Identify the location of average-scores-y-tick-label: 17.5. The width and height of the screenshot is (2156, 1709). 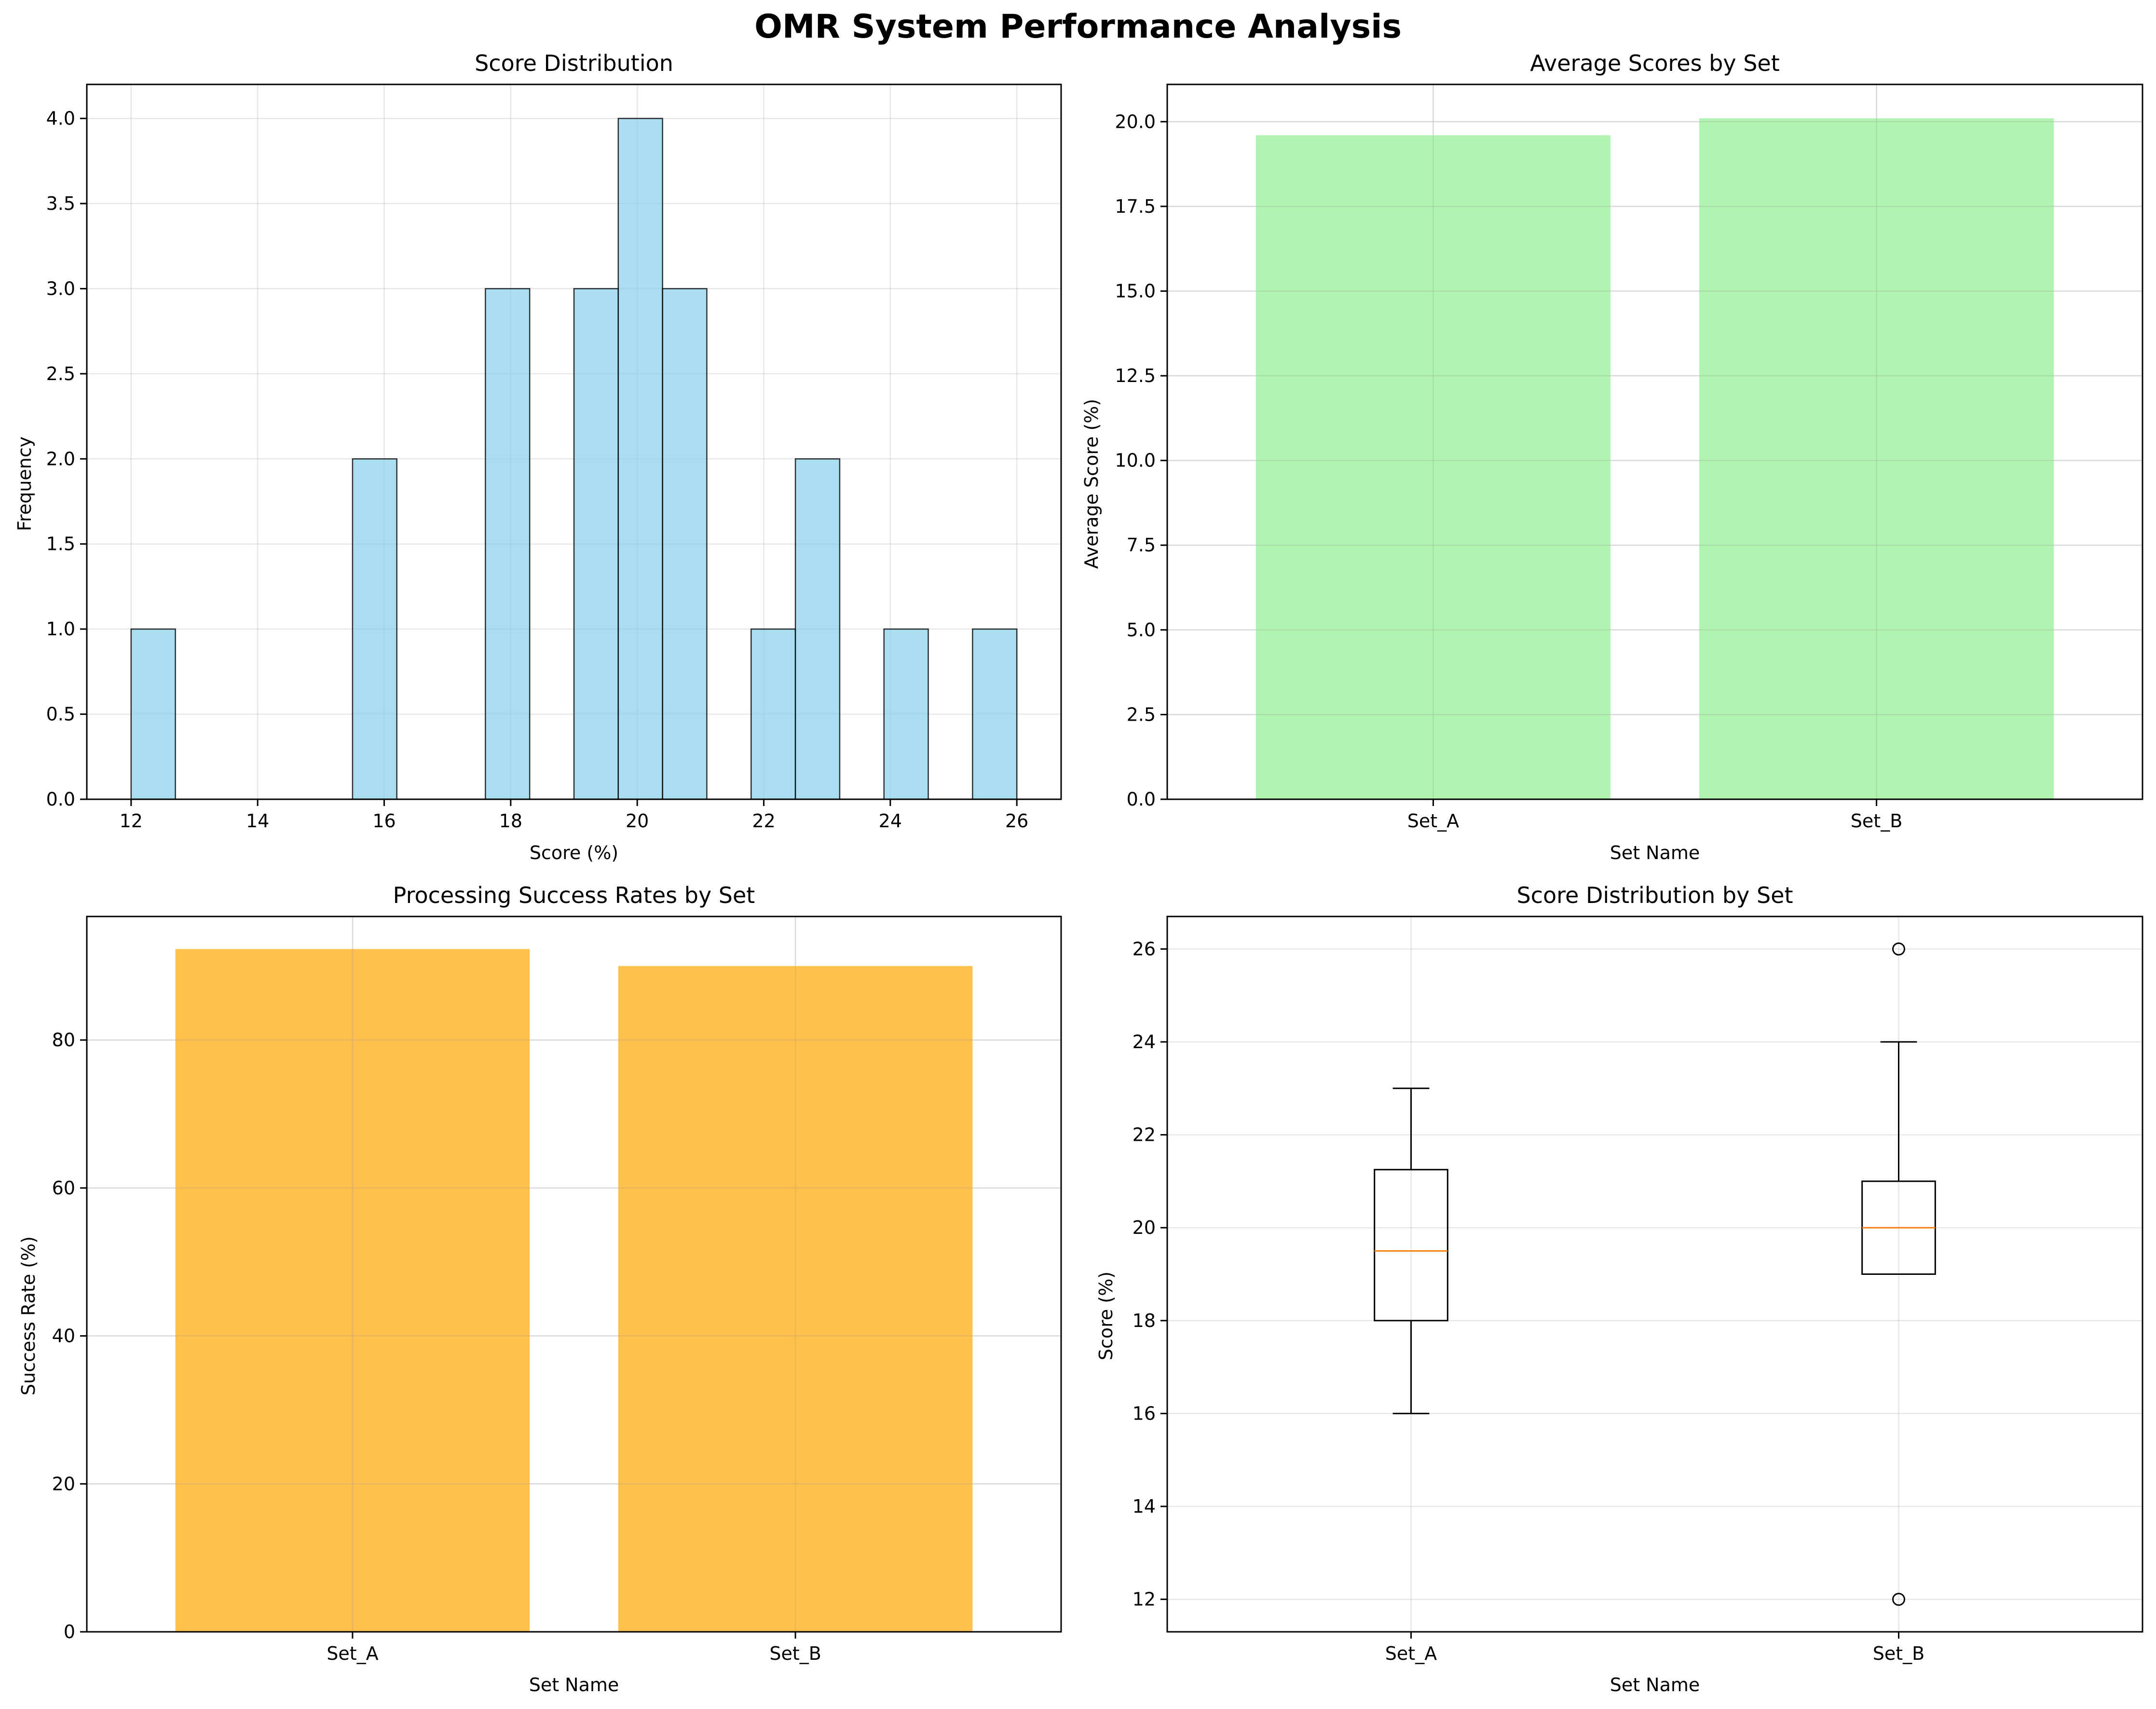
(1135, 206).